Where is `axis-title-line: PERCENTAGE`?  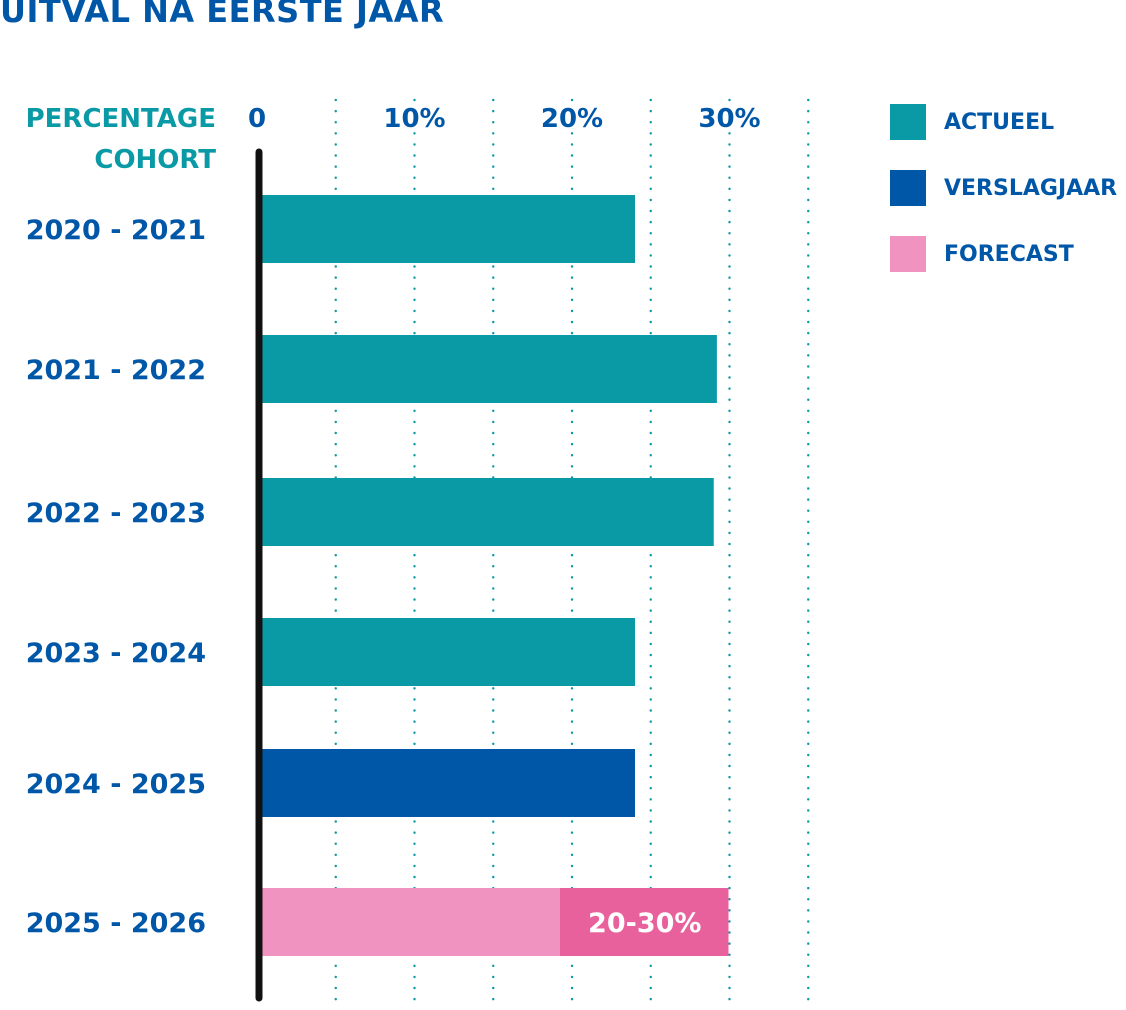 axis-title-line: PERCENTAGE is located at coordinates (121, 119).